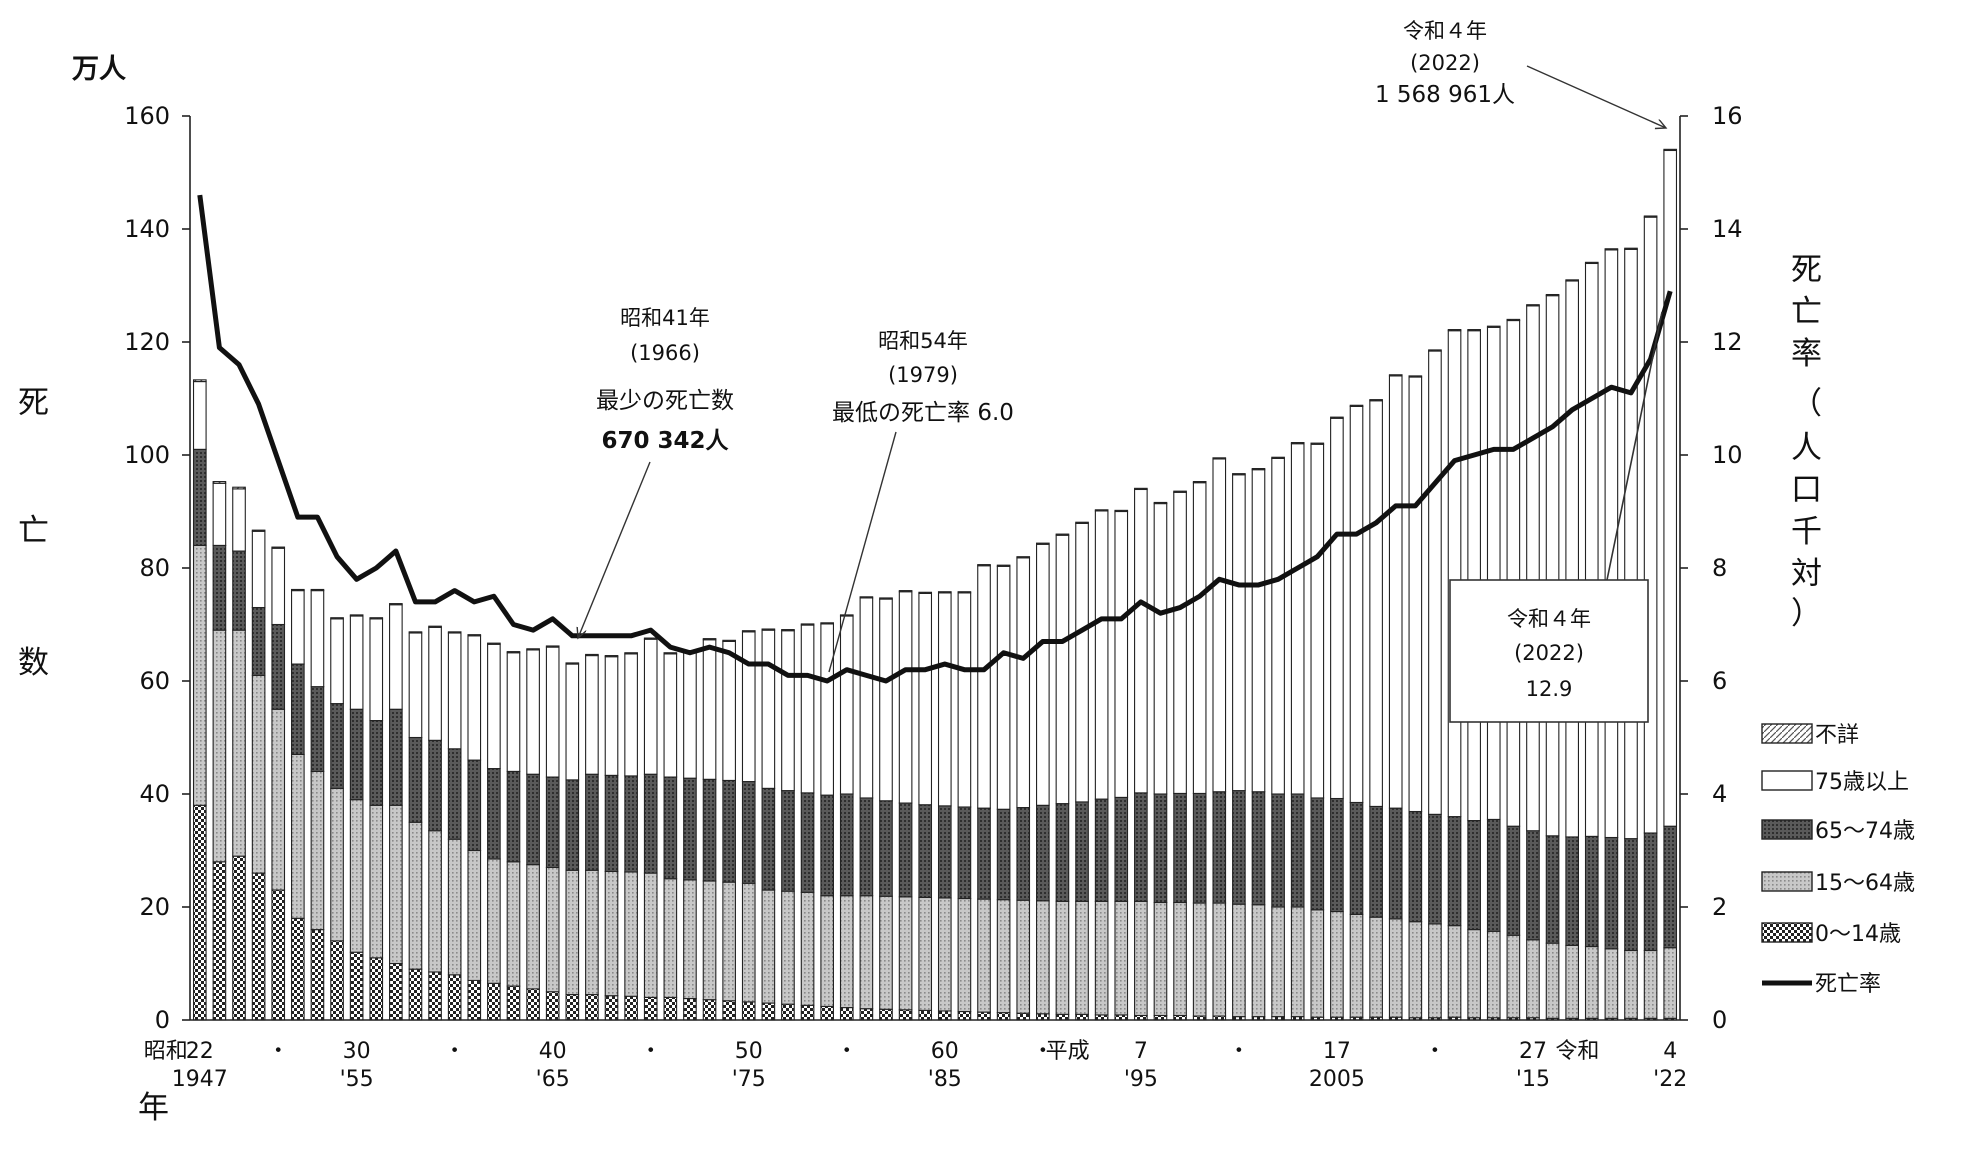 This screenshot has width=1962, height=1149. What do you see at coordinates (1865, 831) in the screenshot?
I see `legend-label-65-74: 65～74歳` at bounding box center [1865, 831].